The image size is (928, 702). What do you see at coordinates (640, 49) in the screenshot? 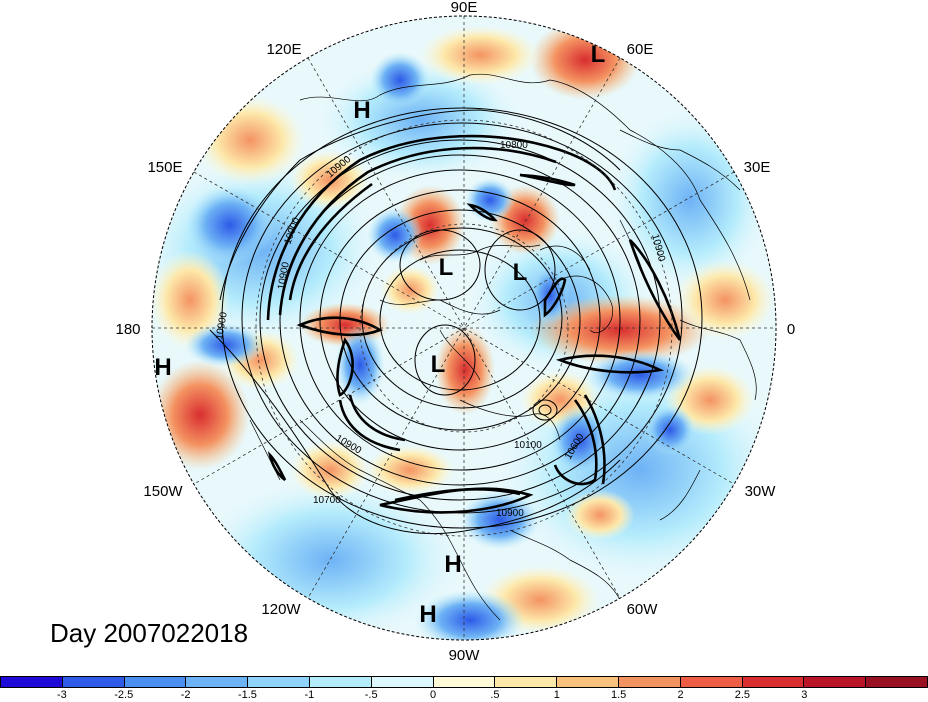
I see `lon-label-60e: 60E` at bounding box center [640, 49].